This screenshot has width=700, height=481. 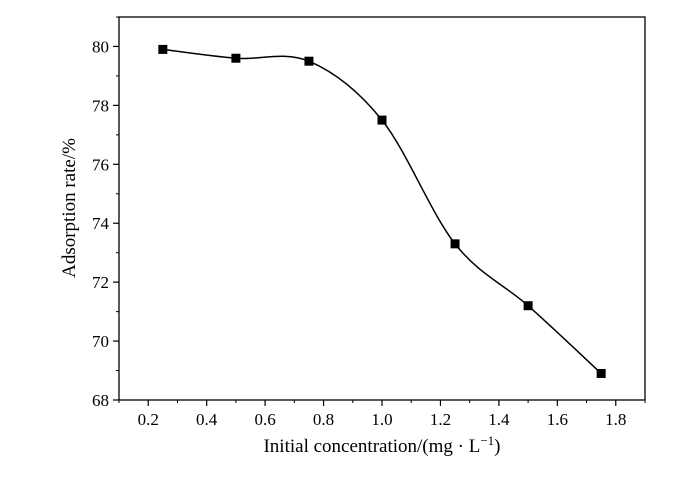 What do you see at coordinates (499, 419) in the screenshot?
I see `x-tick-label: 1.4` at bounding box center [499, 419].